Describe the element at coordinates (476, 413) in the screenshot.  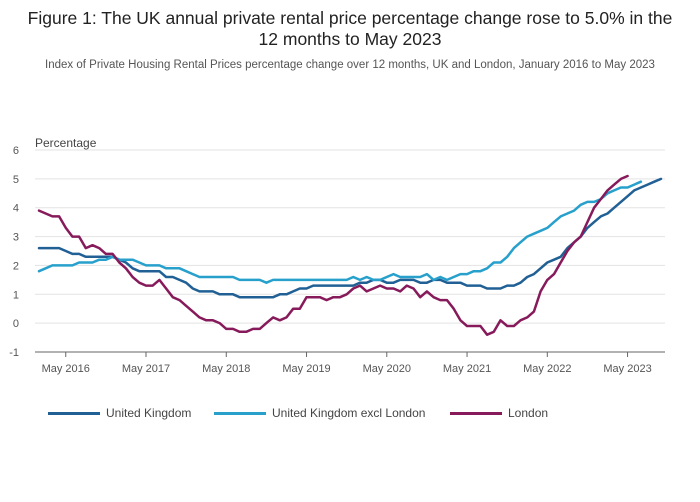
I see `legend-swatch-london` at that location.